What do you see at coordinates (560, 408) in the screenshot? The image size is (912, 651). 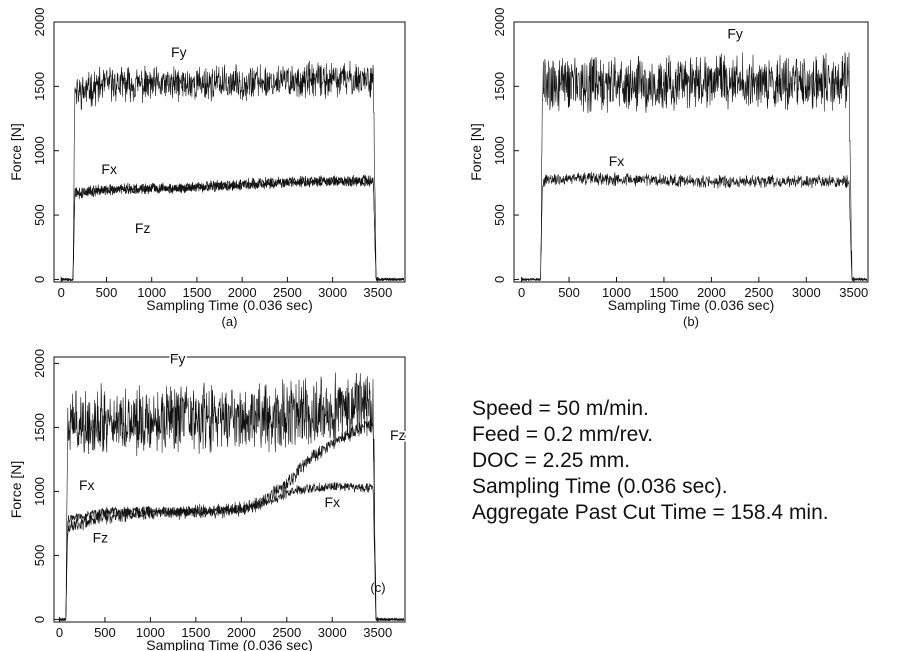 I see `speed-text: Speed = 50 m/min.` at bounding box center [560, 408].